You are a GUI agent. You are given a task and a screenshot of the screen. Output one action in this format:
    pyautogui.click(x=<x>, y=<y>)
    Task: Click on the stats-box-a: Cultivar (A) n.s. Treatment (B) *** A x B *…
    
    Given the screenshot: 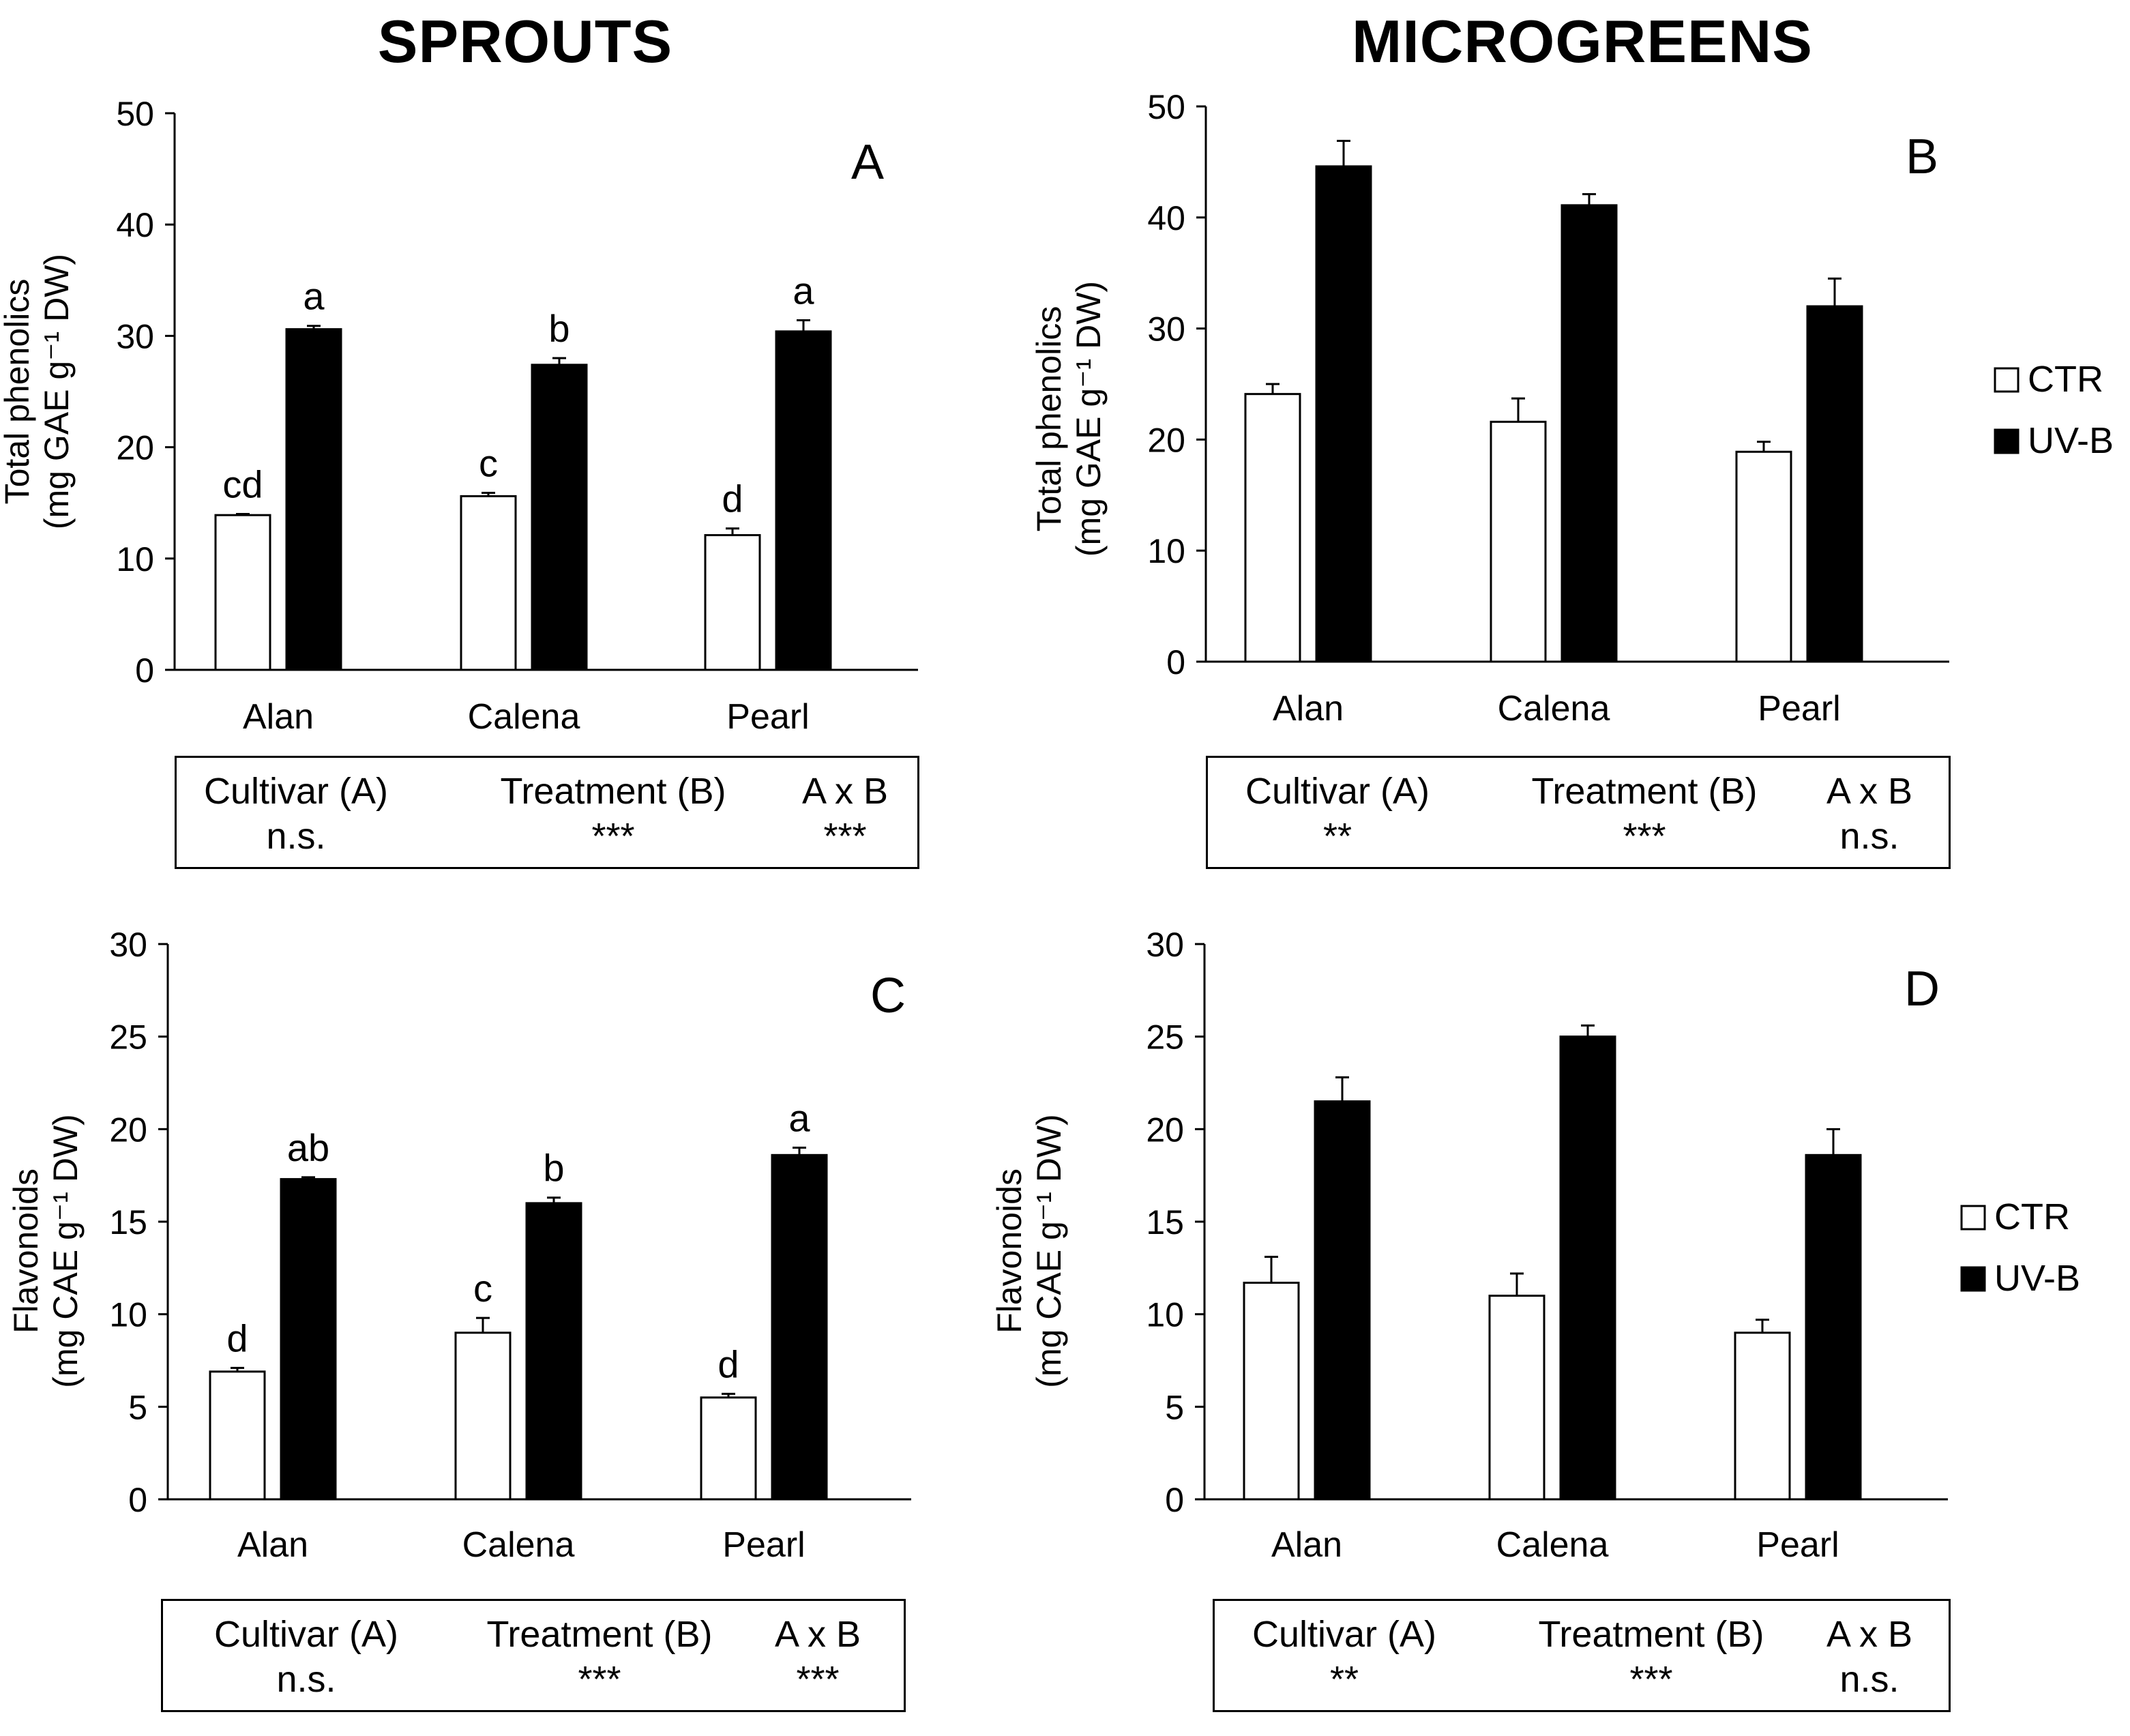 What is the action you would take?
    pyautogui.click(x=547, y=812)
    